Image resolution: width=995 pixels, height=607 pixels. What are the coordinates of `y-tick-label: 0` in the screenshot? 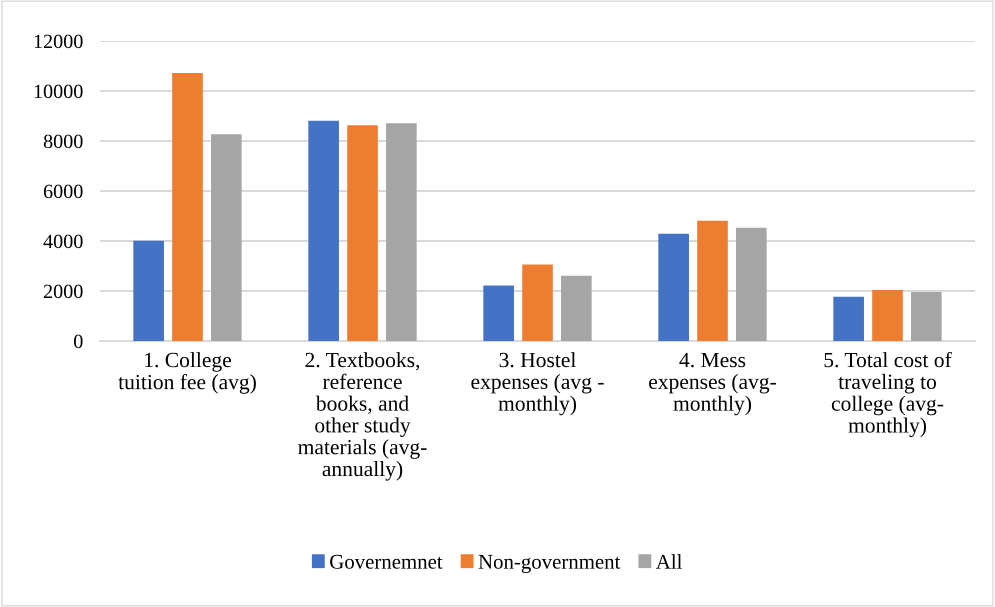 It's located at (78, 341).